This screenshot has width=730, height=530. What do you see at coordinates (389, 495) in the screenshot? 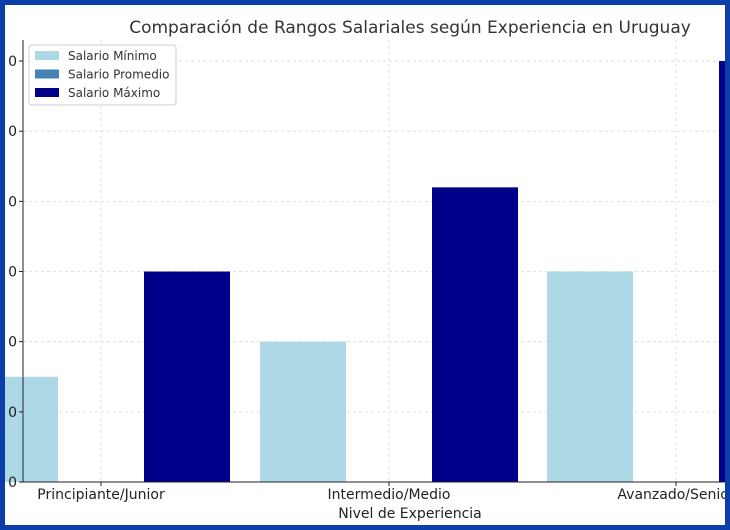
I see `x-tick-label: Intermedio/Medio` at bounding box center [389, 495].